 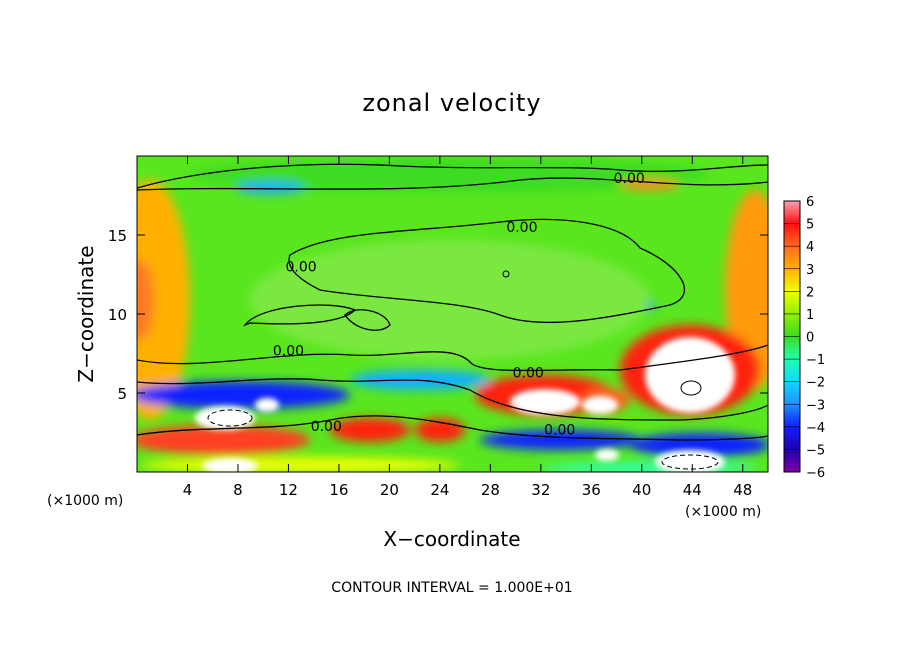 I want to click on x-unit-label-right: (×1000 m), so click(x=723, y=512).